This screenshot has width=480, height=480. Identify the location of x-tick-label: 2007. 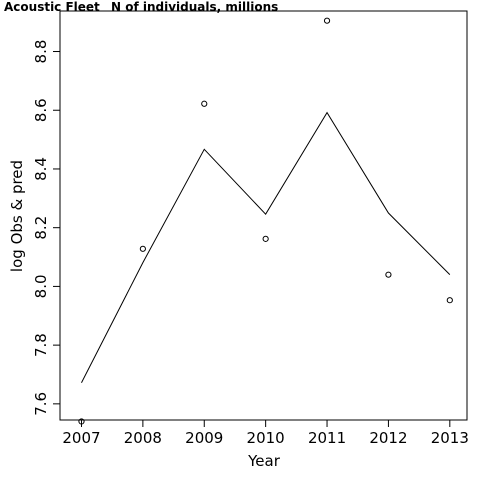
(81, 438).